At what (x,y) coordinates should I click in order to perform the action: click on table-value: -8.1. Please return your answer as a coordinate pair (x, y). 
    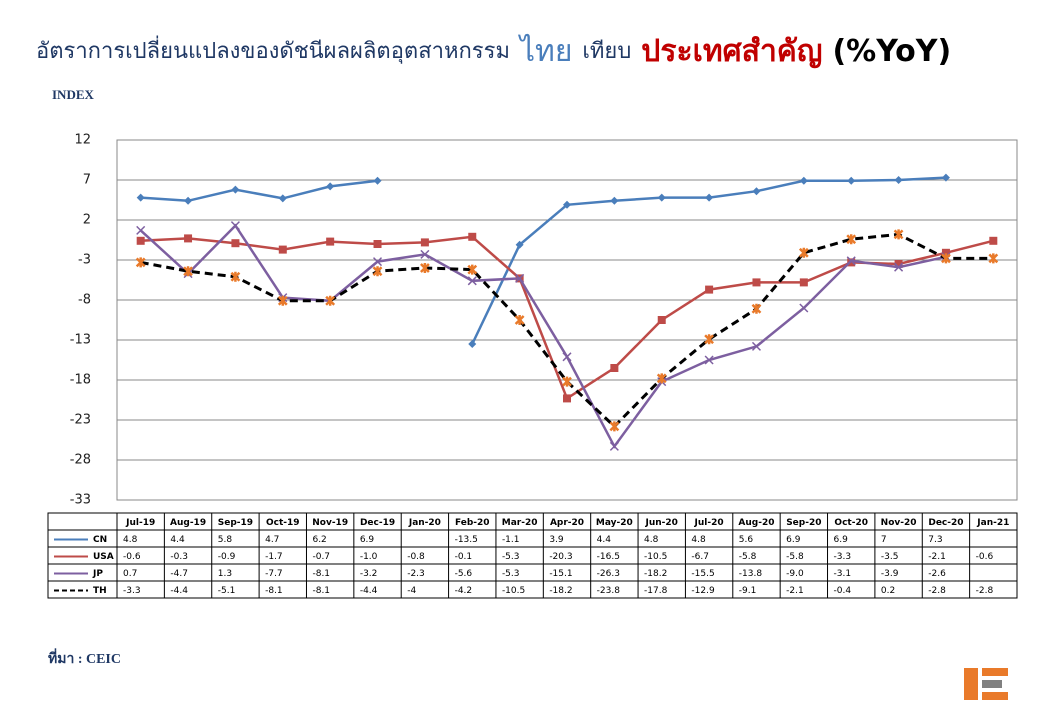
    Looking at the image, I should click on (321, 591).